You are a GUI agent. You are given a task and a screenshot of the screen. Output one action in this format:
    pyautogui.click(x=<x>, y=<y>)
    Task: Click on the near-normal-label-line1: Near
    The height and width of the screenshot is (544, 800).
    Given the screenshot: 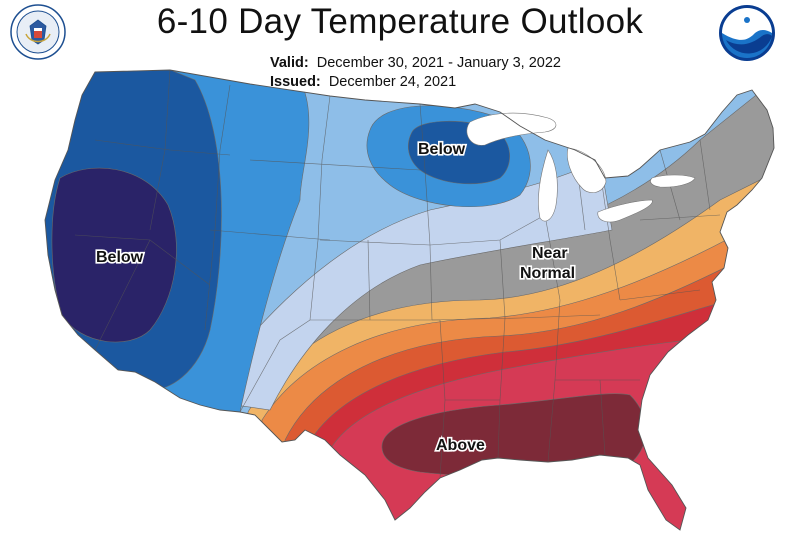 What is the action you would take?
    pyautogui.click(x=550, y=253)
    